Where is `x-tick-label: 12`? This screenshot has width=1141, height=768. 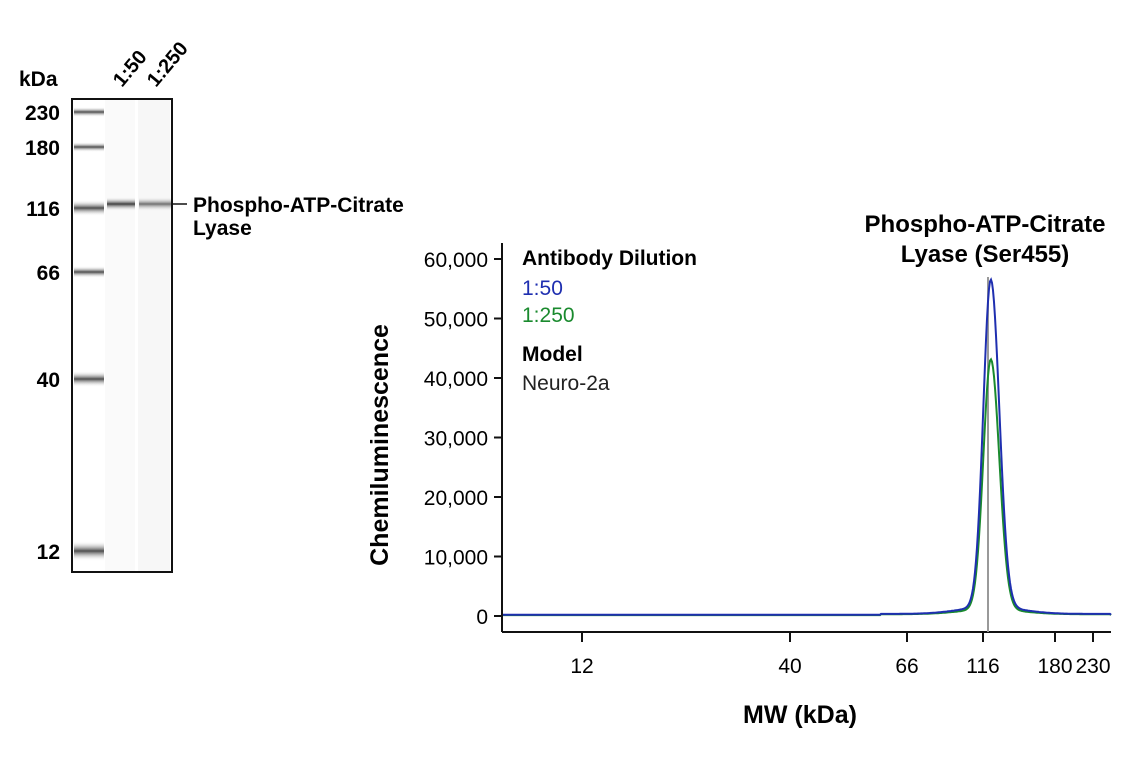
x-tick-label: 12 is located at coordinates (581, 666).